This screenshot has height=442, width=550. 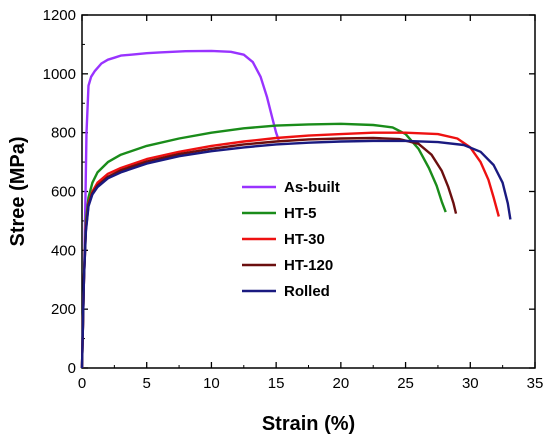 I want to click on x-tick-label: 30, so click(x=470, y=383).